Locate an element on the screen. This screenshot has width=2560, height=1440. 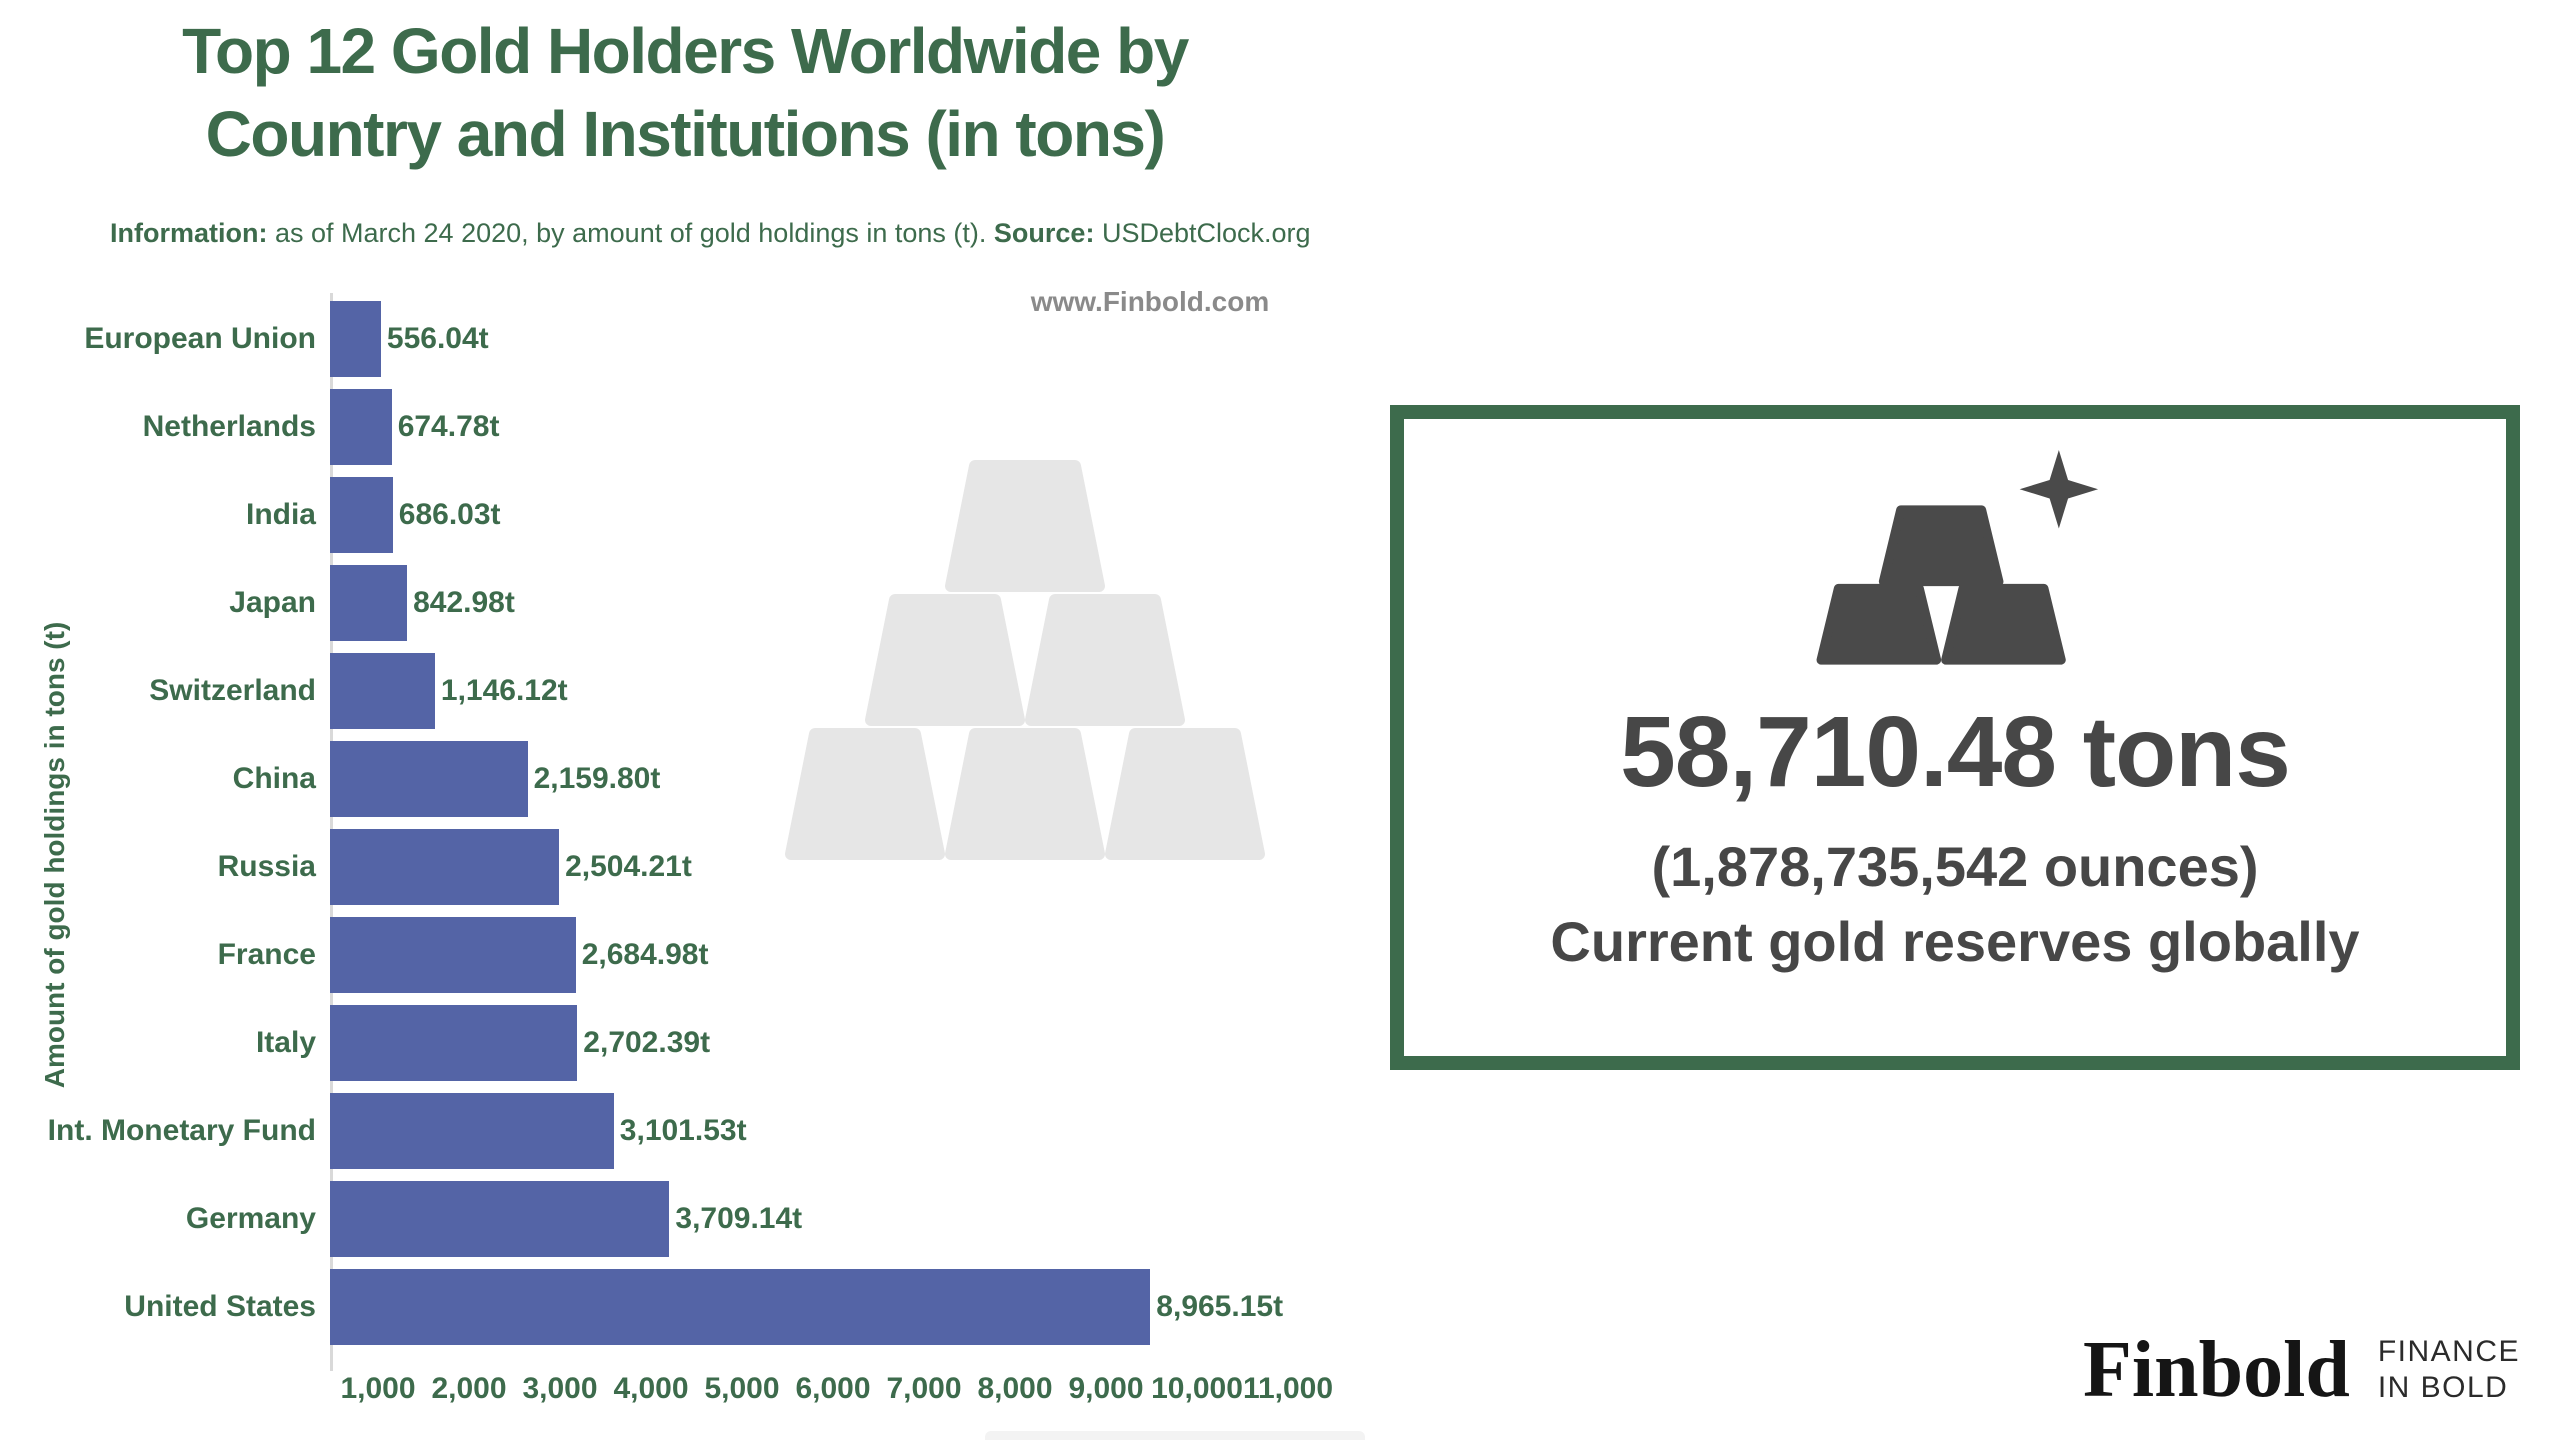
site-watermark-text: www.Finbold.com is located at coordinates (1150, 301).